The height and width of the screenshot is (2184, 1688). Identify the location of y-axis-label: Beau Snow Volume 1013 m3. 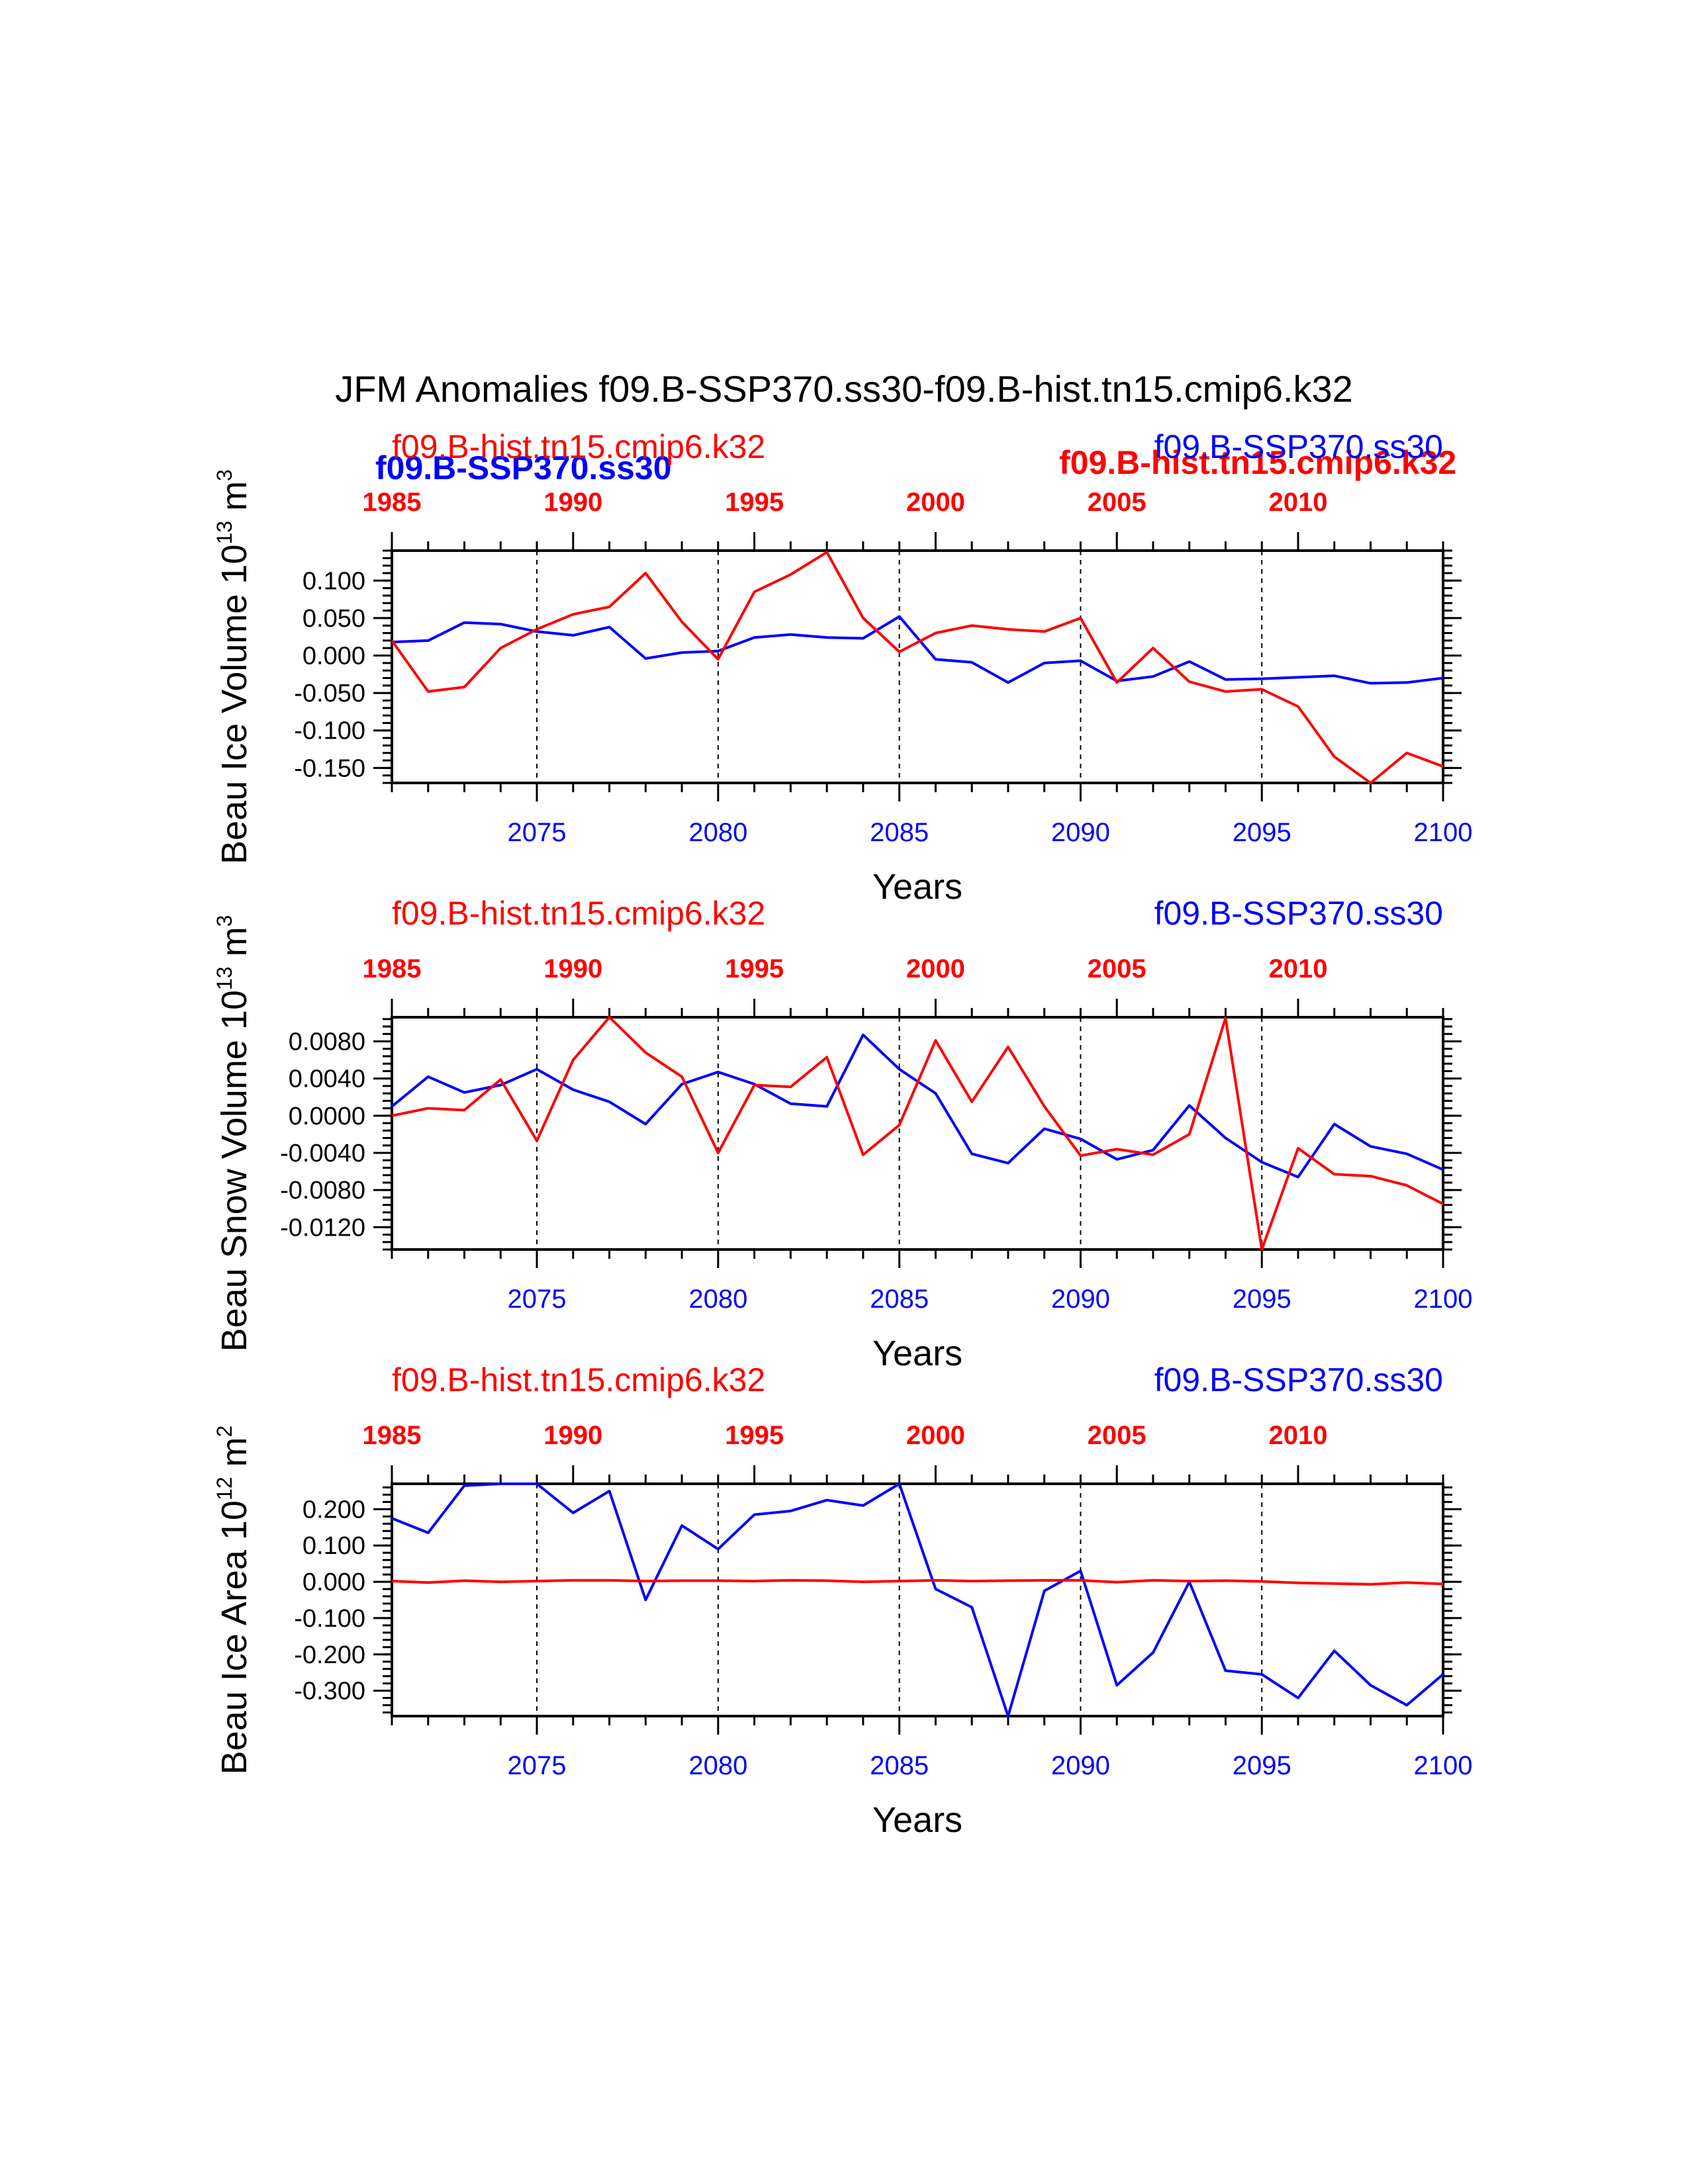
(233, 1133).